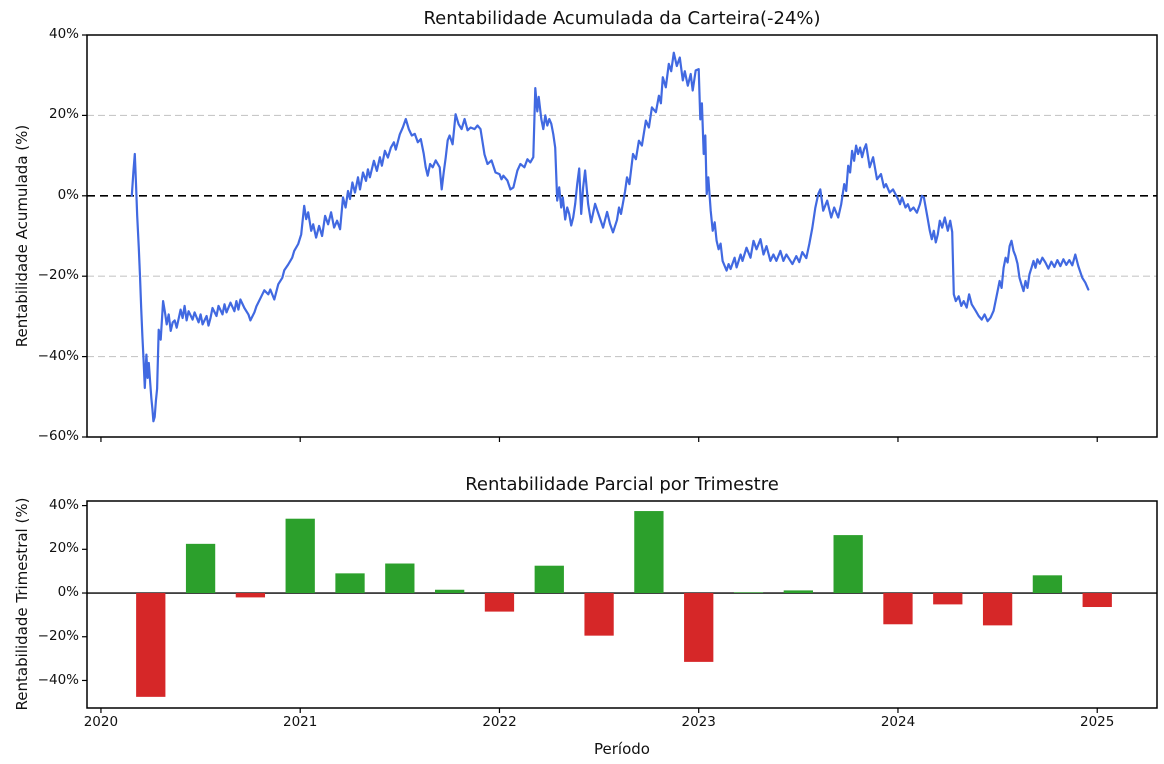  I want to click on x-tick-label: 2024, so click(898, 722).